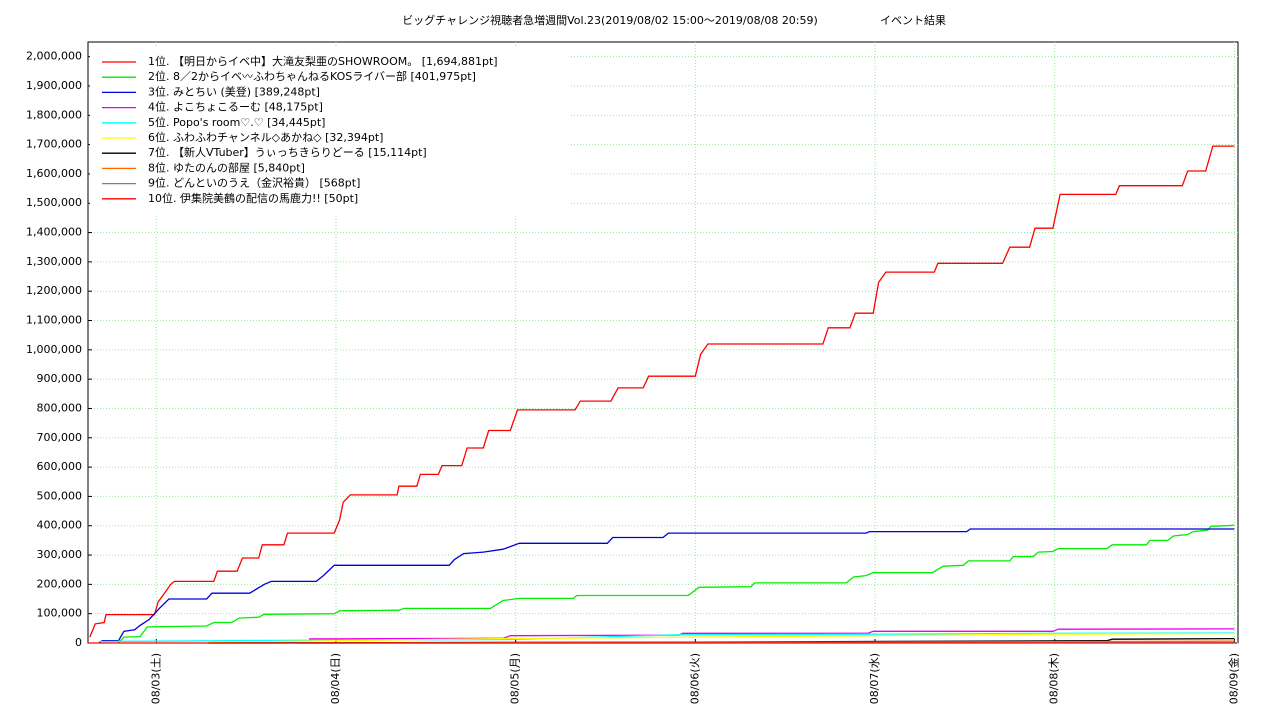  I want to click on y-tick-label: 1,000,000, so click(54, 349).